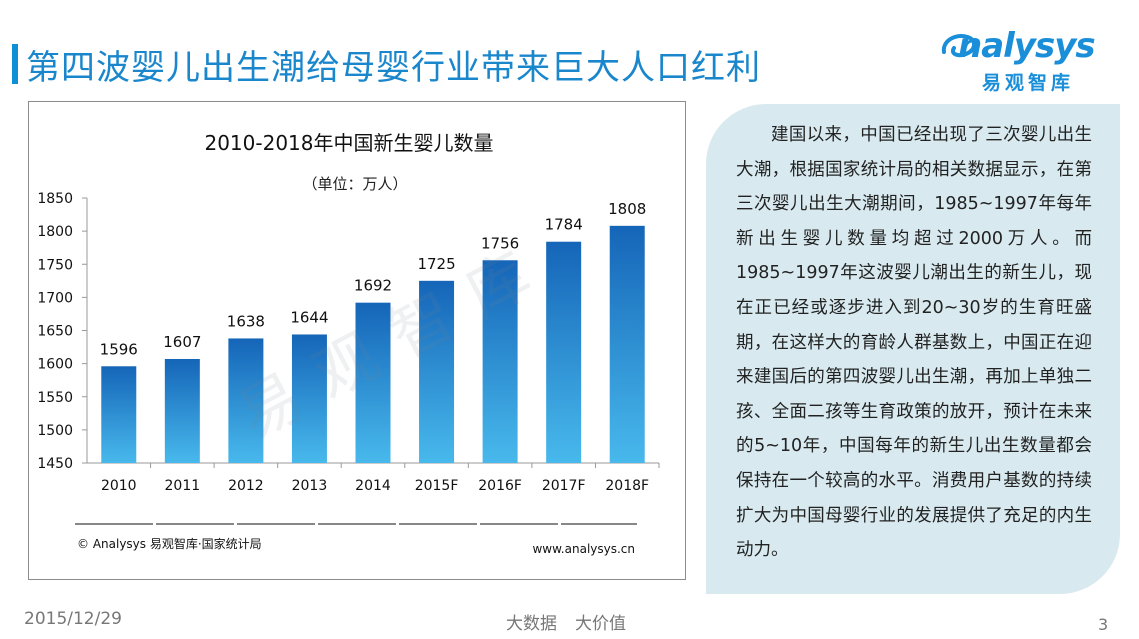 This screenshot has height=639, width=1139. I want to click on x-tick-label: 2010, so click(119, 486).